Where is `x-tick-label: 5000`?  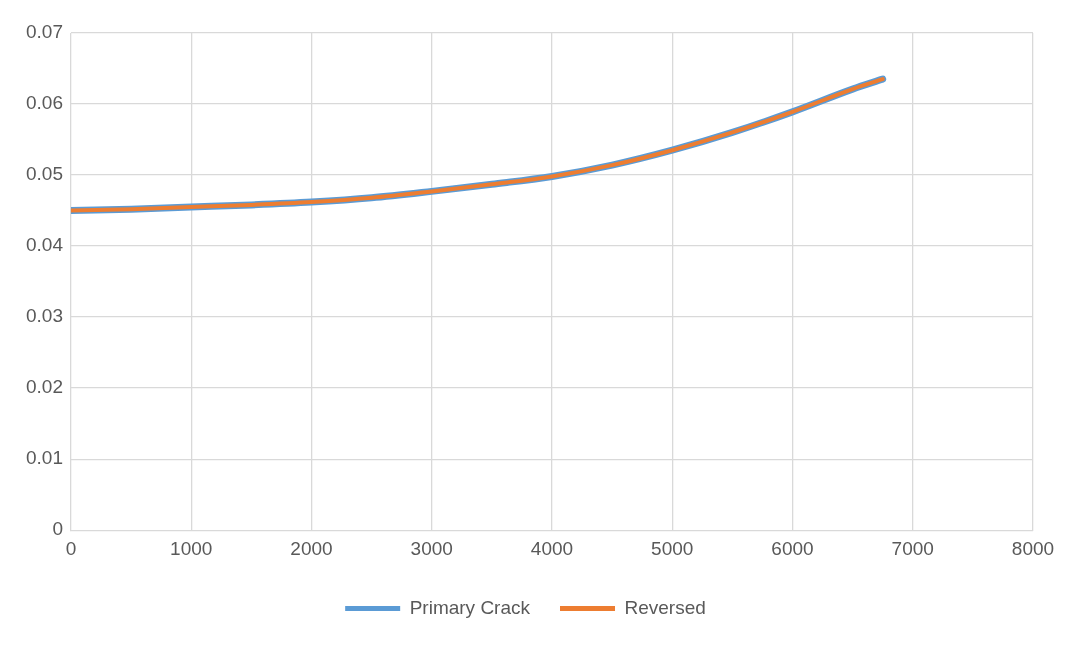
x-tick-label: 5000 is located at coordinates (672, 548).